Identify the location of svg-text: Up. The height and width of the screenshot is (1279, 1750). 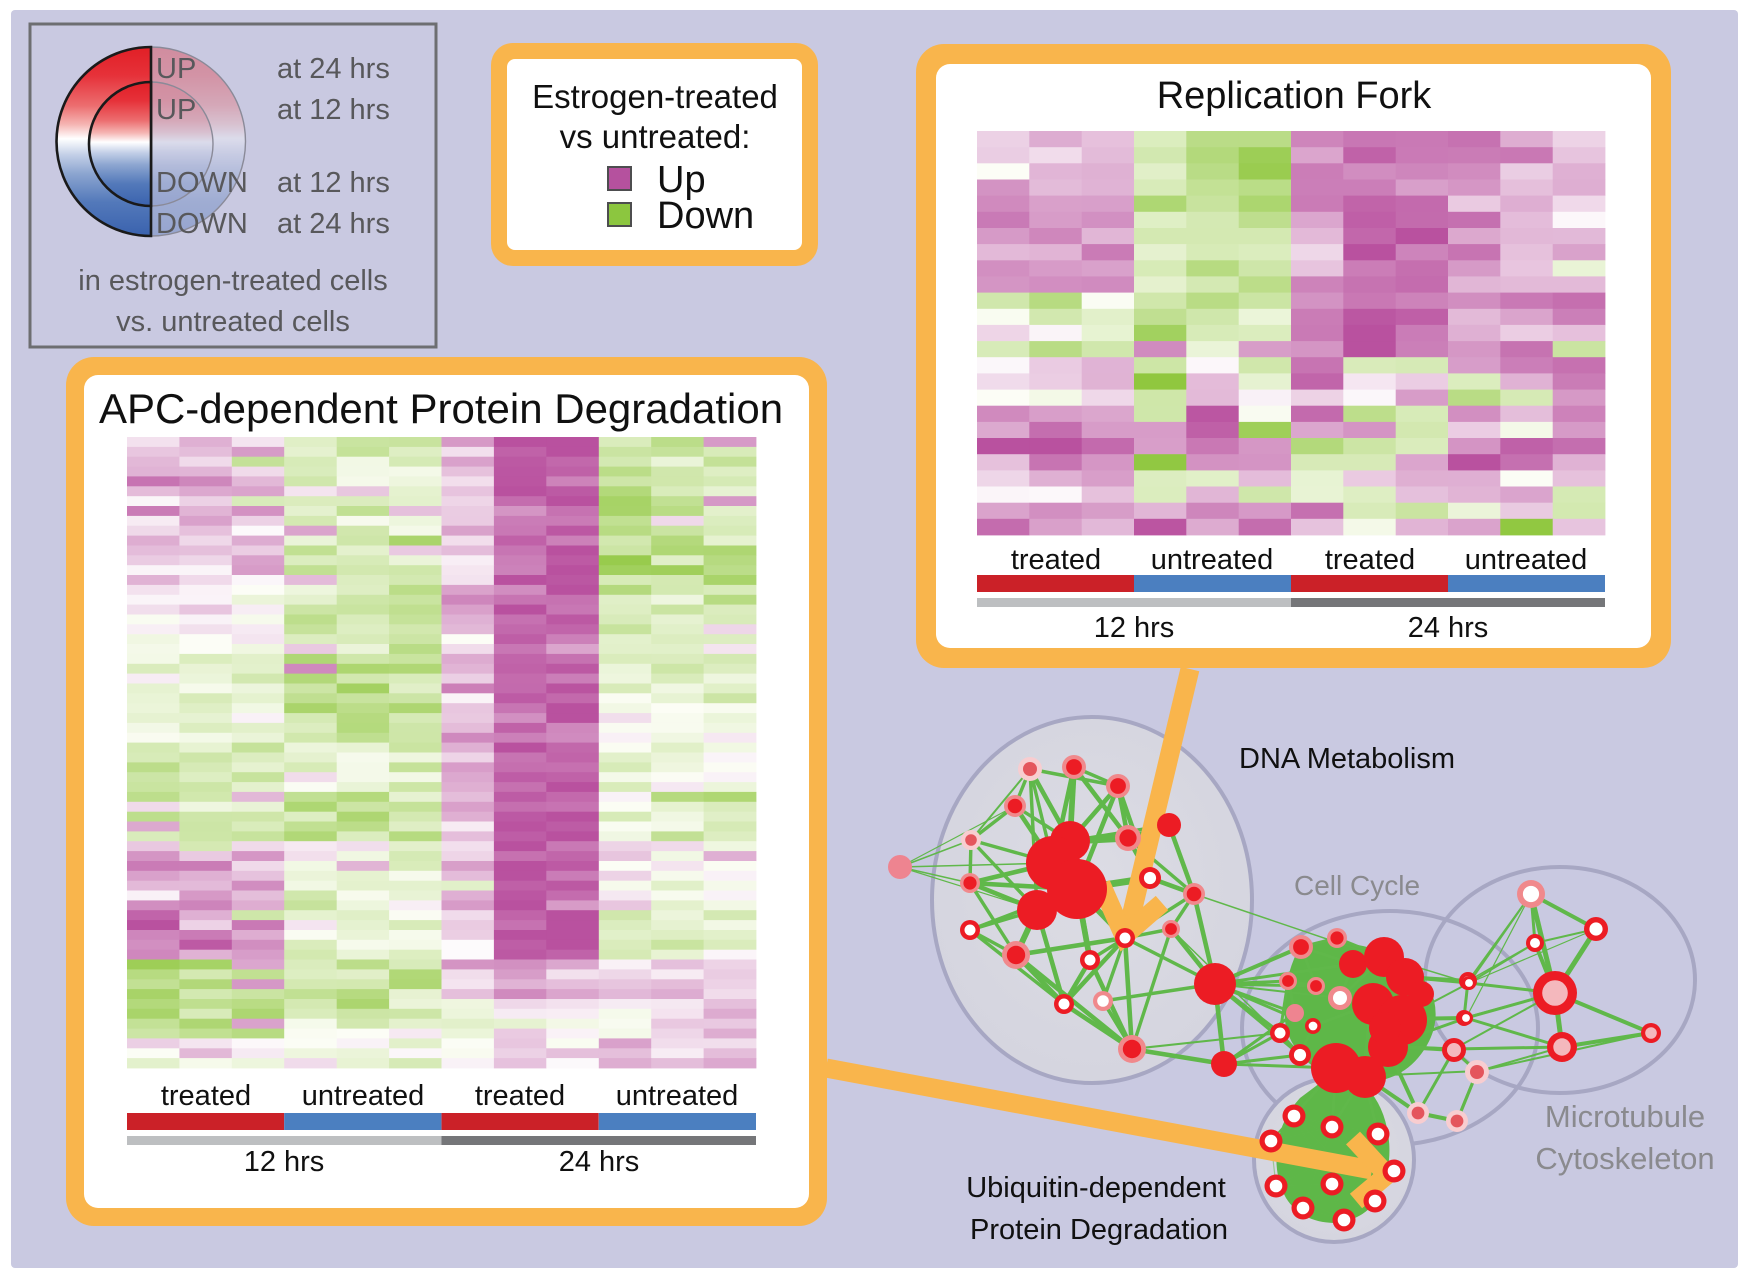
(681, 180).